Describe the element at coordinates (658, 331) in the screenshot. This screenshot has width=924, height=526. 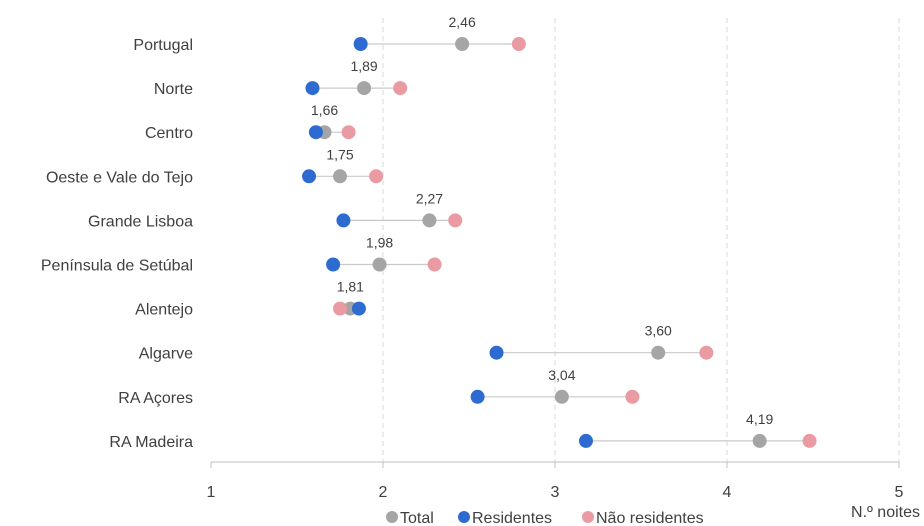
I see `data-label-total: 3,60` at that location.